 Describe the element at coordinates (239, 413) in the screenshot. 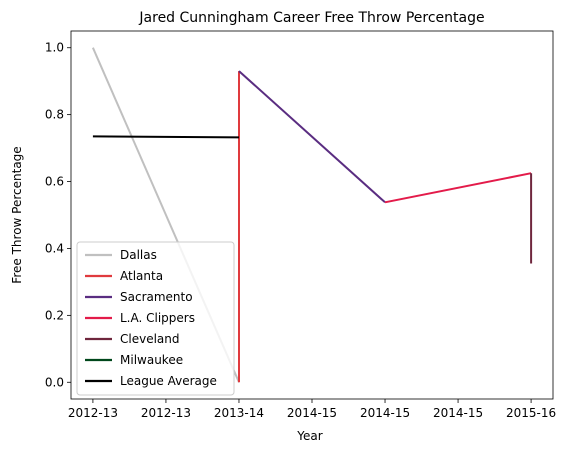

I see `x-tick-label: 2013-14` at that location.